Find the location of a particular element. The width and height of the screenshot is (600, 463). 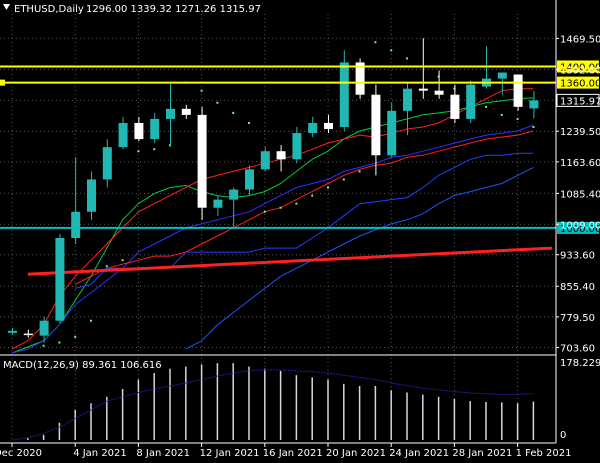

trend-line is located at coordinates (290, 261).